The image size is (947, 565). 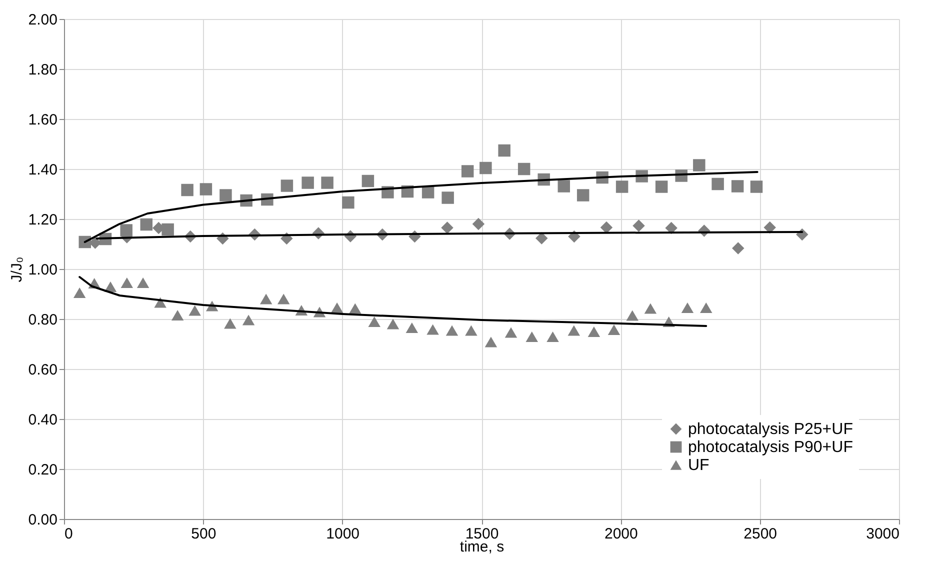 What do you see at coordinates (43, 20) in the screenshot?
I see `y-tick-label: 2.00` at bounding box center [43, 20].